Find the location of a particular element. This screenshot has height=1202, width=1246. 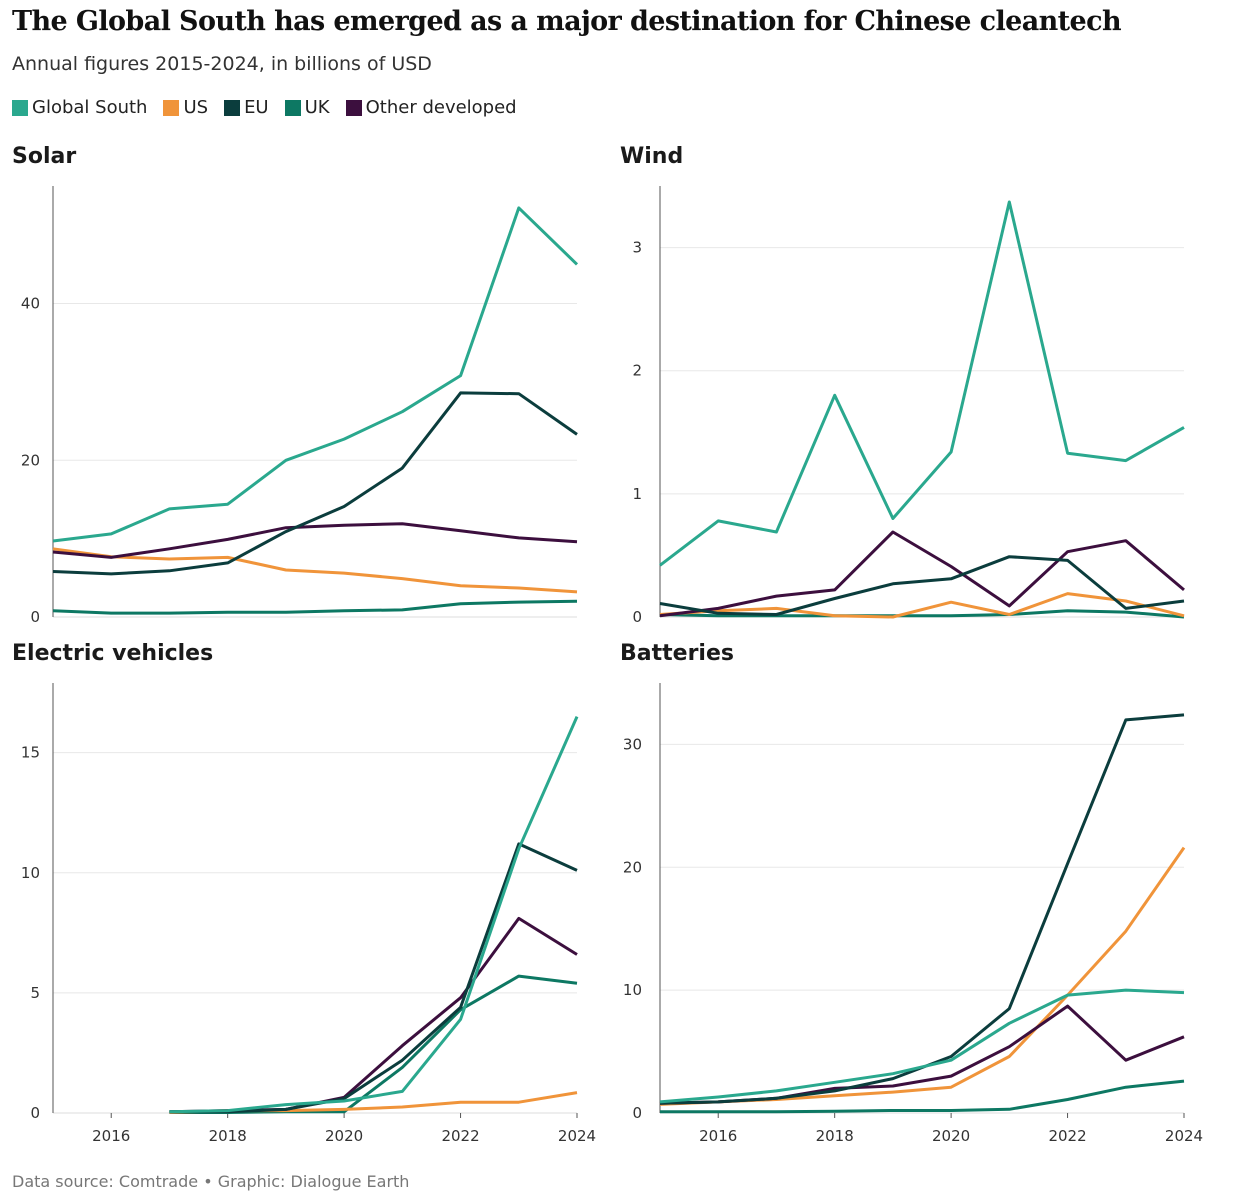

legend-item: US is located at coordinates (185, 107).